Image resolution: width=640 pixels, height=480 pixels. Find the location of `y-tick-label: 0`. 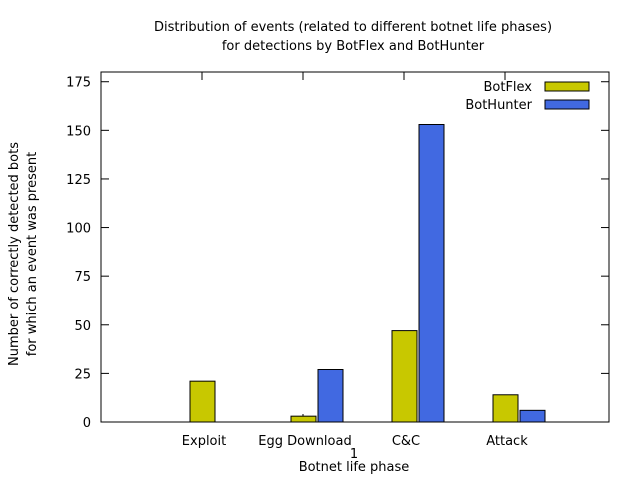

y-tick-label: 0 is located at coordinates (87, 423).